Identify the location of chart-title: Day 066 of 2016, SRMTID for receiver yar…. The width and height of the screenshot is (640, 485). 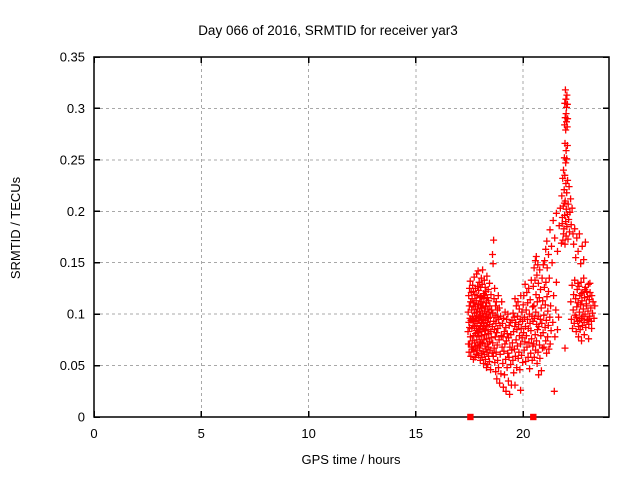
(328, 30).